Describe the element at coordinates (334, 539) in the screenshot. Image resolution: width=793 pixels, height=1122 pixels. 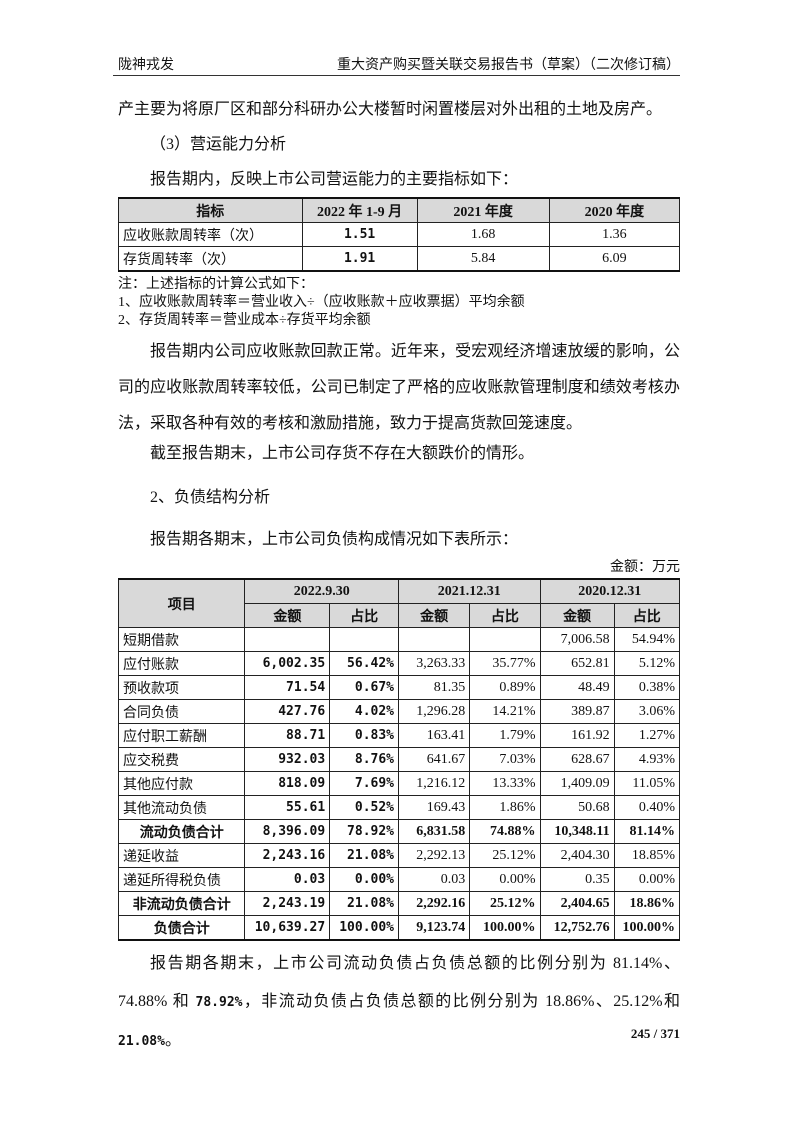
I see `paragraph: 报告期各期末，上市公司负债构成情况如下表所示：` at that location.